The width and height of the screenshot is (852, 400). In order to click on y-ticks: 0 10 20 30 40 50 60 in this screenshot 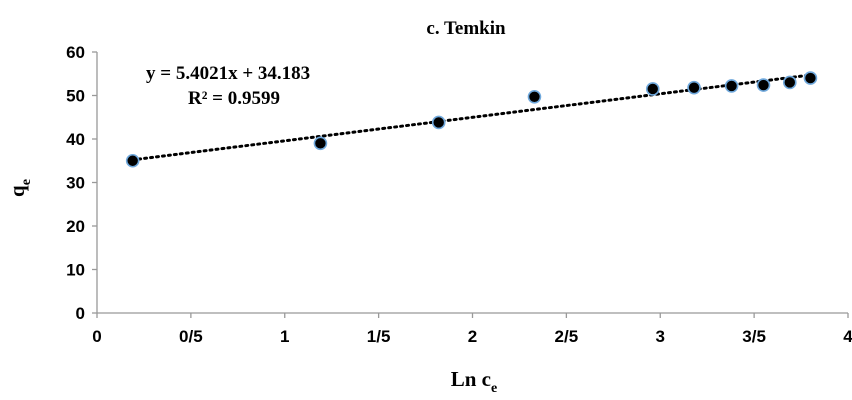, I will do `click(81, 183)`.